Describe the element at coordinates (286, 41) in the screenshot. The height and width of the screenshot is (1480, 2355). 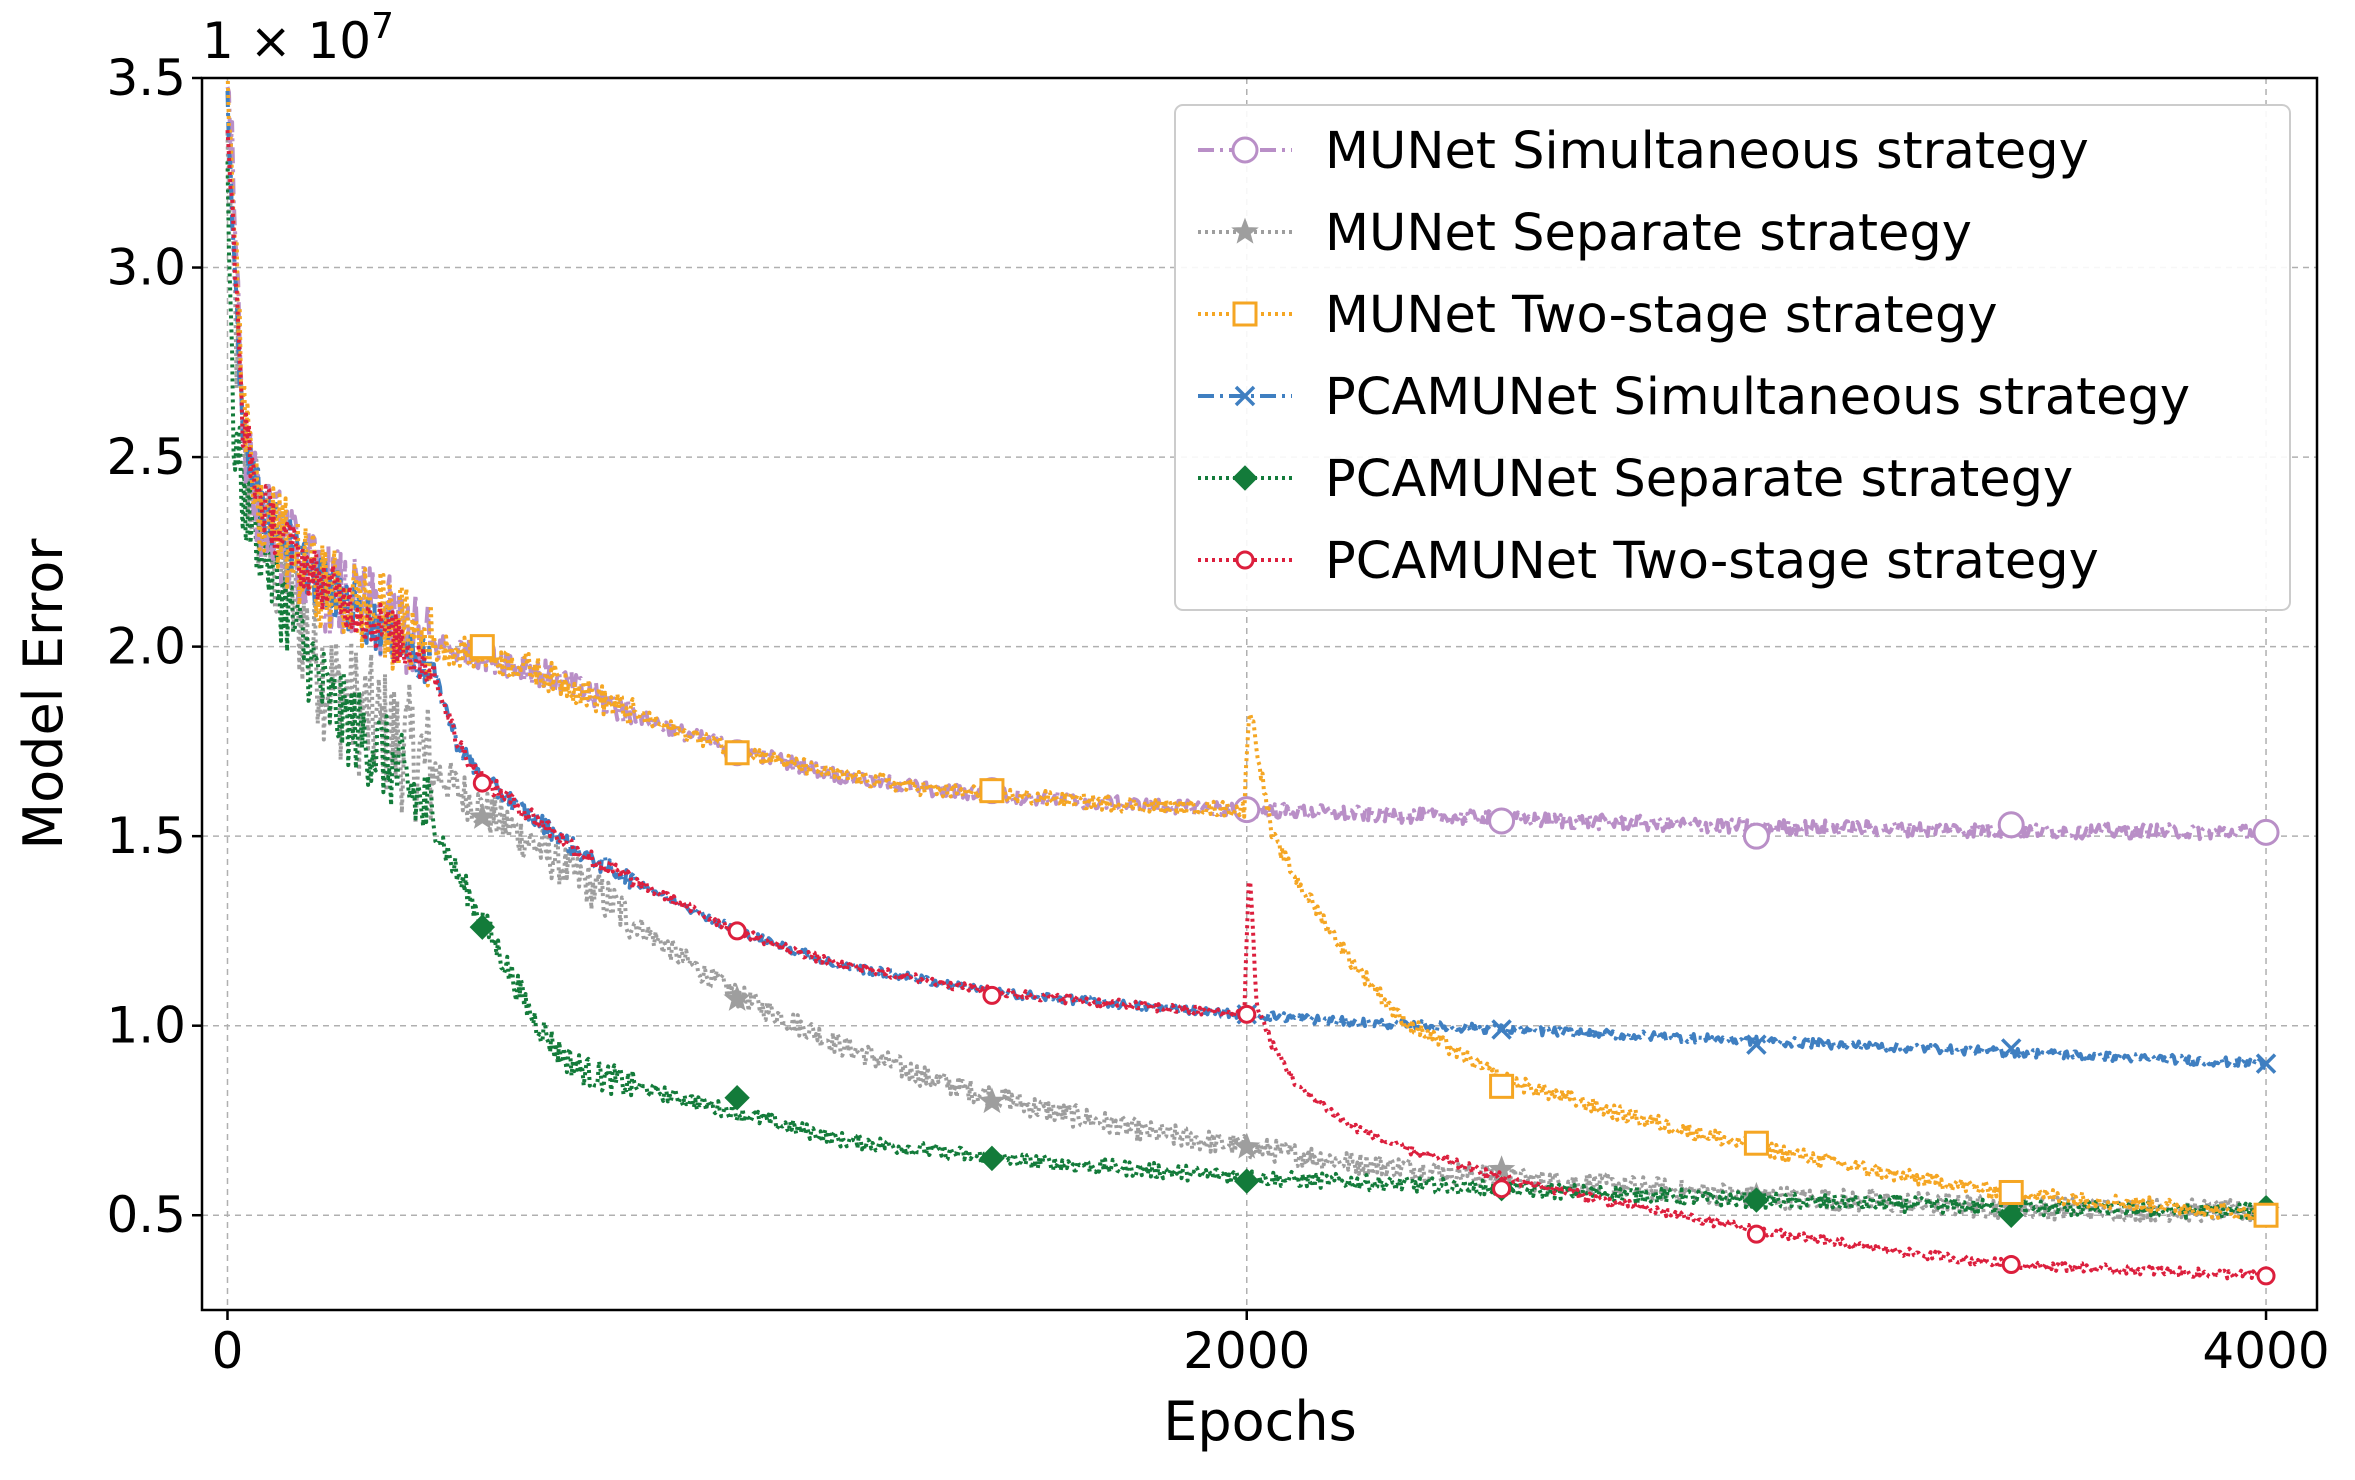
I see `y-multiplier-base: 1 × 10` at that location.